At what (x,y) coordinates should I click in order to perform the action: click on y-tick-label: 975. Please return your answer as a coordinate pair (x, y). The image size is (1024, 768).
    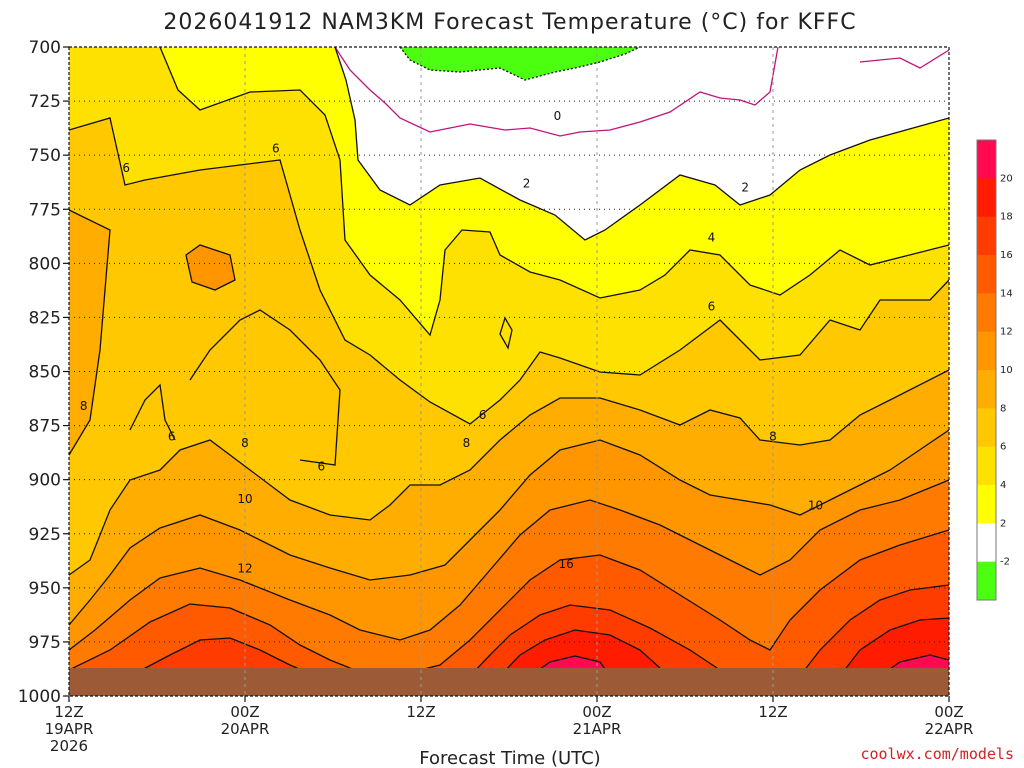
    Looking at the image, I should click on (45, 643).